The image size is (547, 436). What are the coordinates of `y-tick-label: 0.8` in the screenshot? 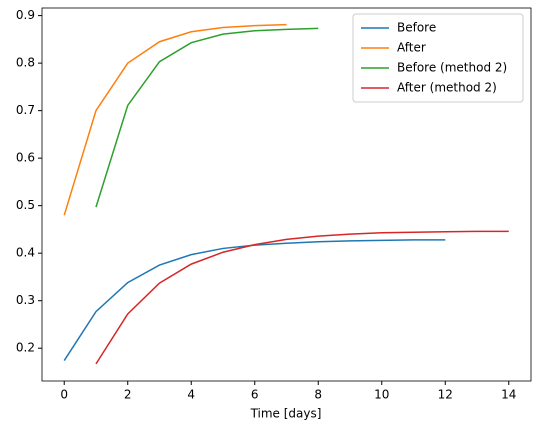 It's located at (25, 63).